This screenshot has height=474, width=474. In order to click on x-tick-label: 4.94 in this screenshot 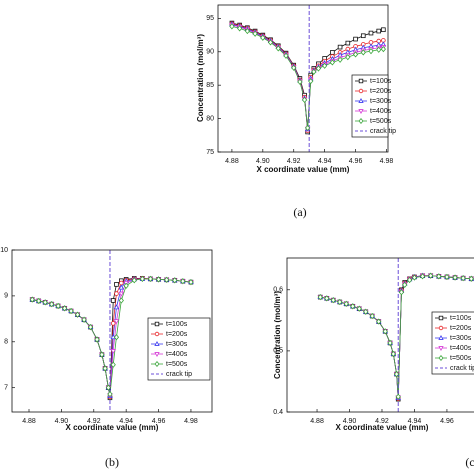, I will do `click(325, 161)`.